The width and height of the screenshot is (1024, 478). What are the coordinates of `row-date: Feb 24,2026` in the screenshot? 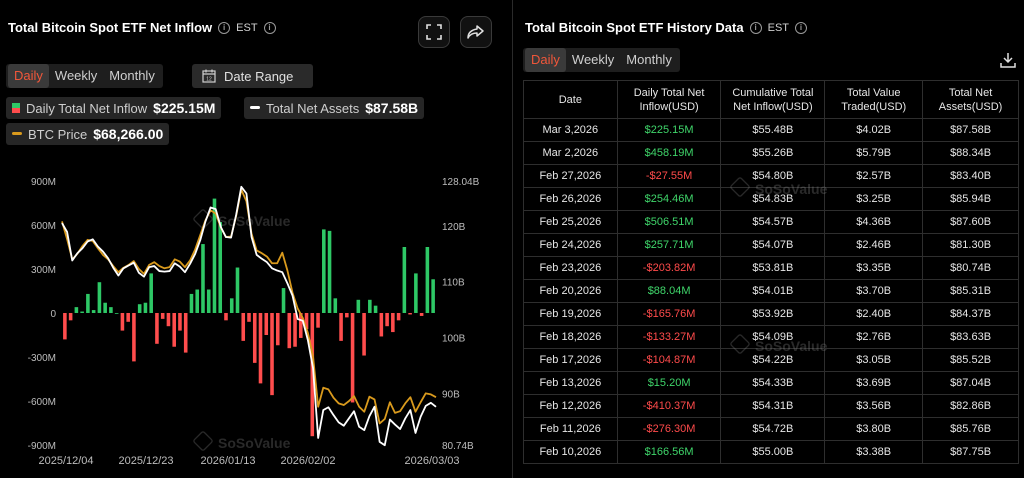 It's located at (570, 245).